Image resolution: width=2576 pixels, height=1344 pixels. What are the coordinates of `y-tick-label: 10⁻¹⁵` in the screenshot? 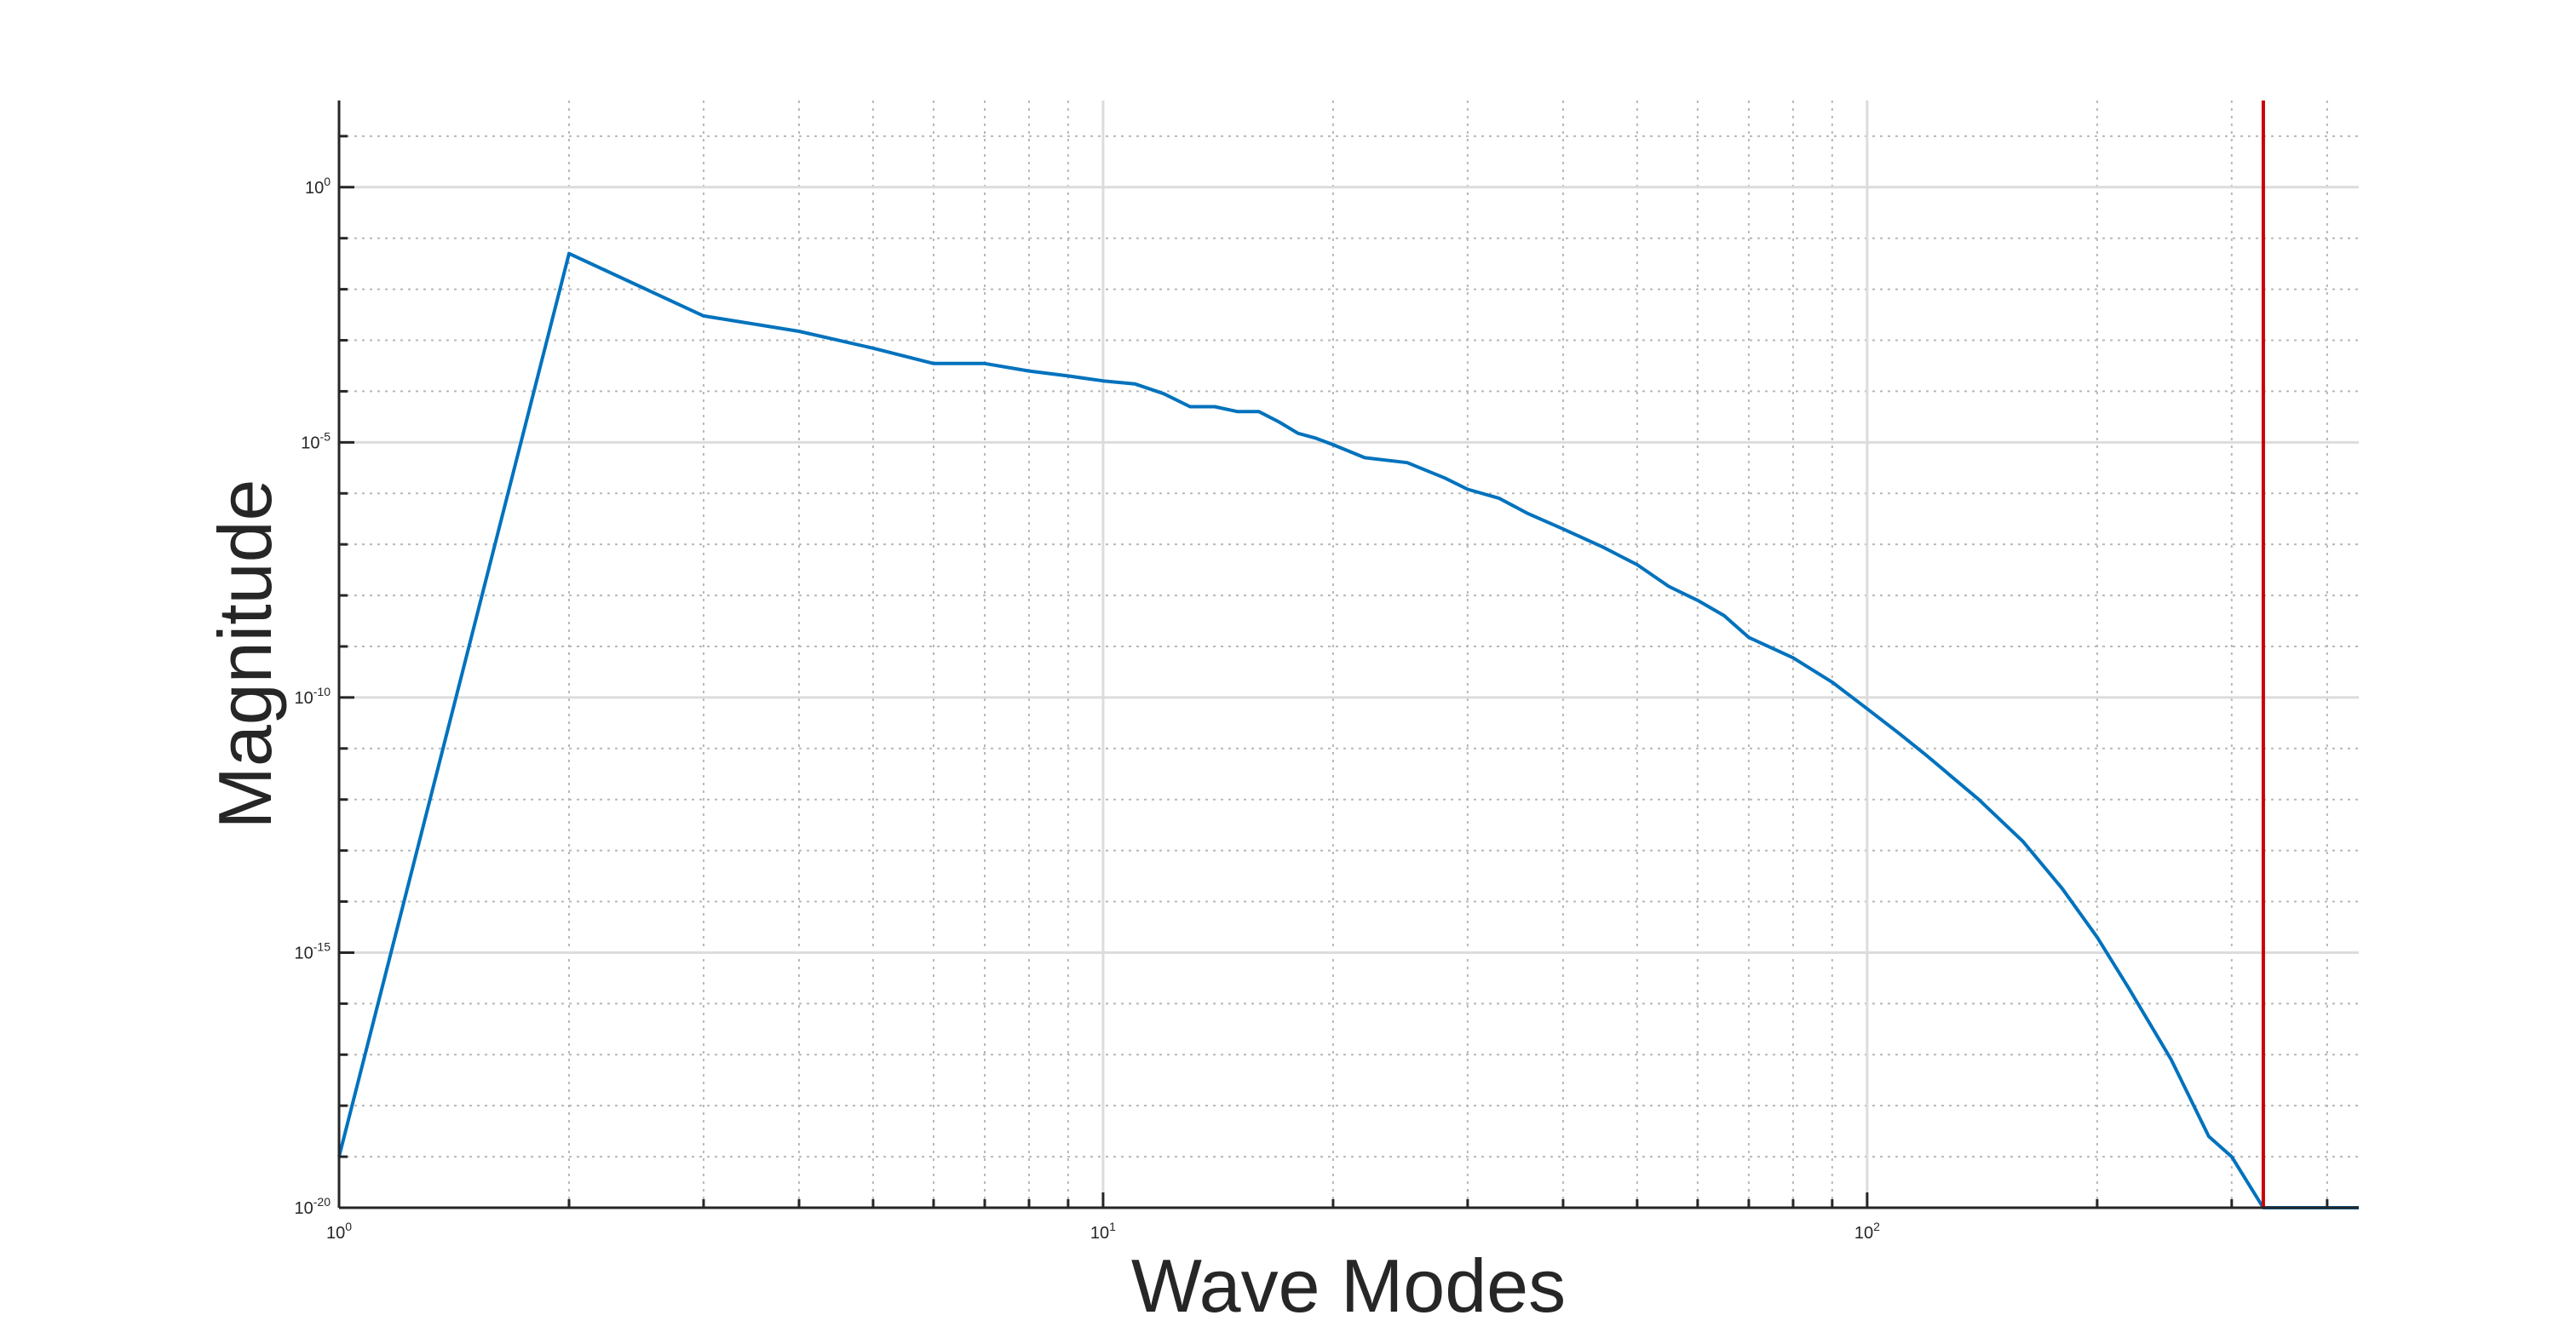 It's located at (313, 950).